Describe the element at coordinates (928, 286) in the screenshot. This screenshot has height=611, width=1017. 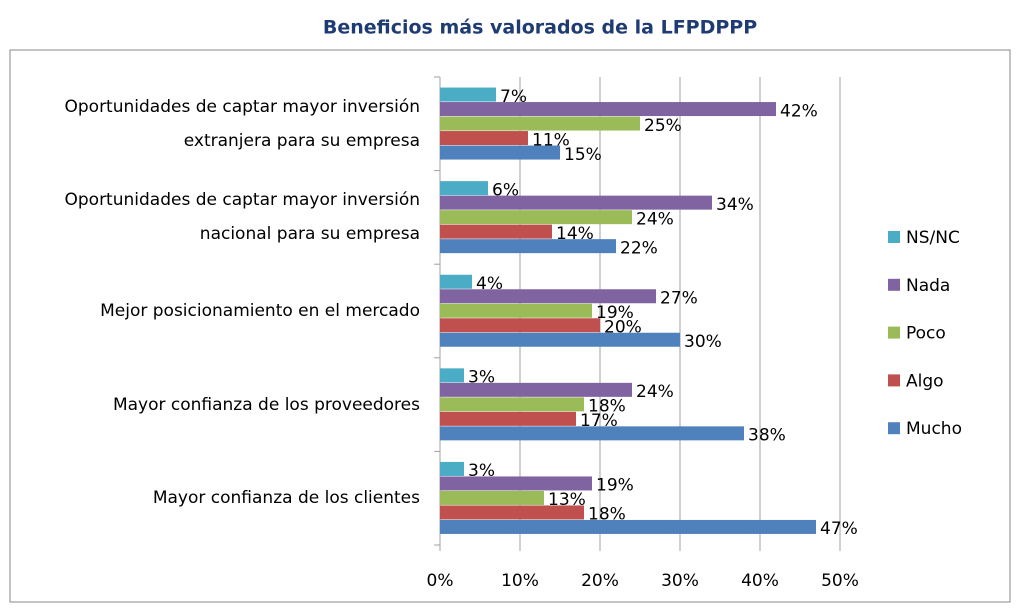
I see `legend-label: Nada` at that location.